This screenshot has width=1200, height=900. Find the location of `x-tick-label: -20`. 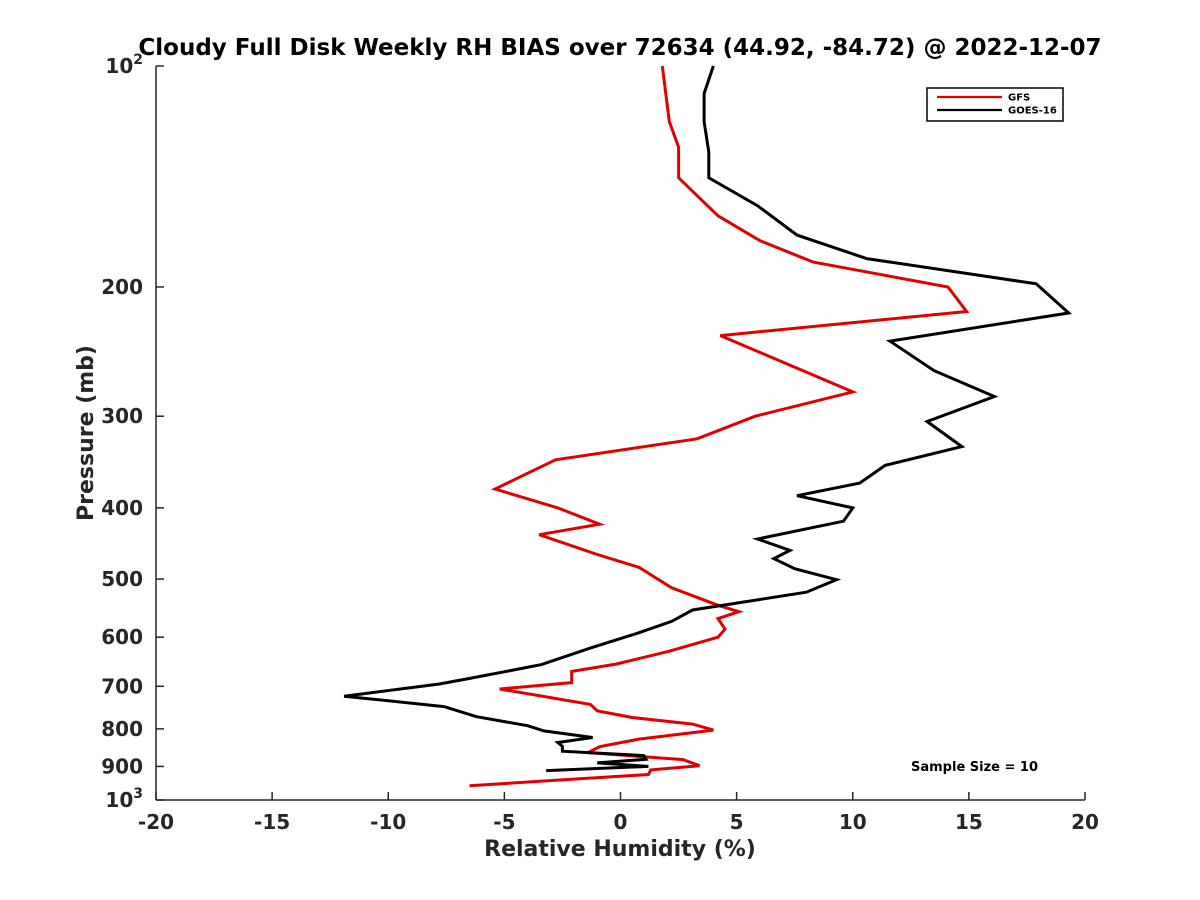

x-tick-label: -20 is located at coordinates (156, 822).